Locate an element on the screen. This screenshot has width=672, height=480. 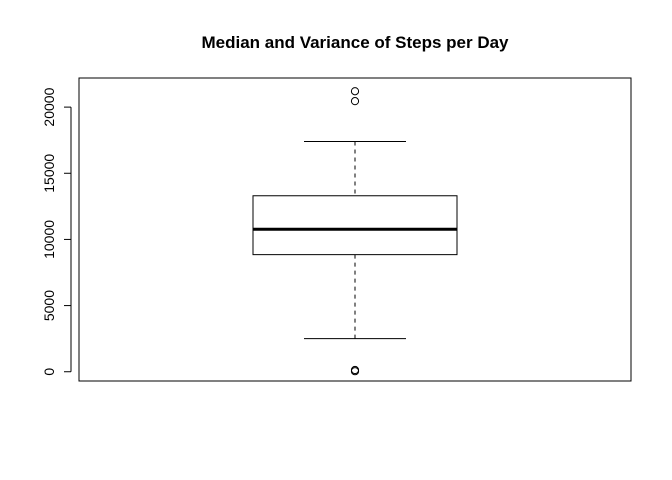
y-tick-label-15000: 15000 is located at coordinates (49, 173).